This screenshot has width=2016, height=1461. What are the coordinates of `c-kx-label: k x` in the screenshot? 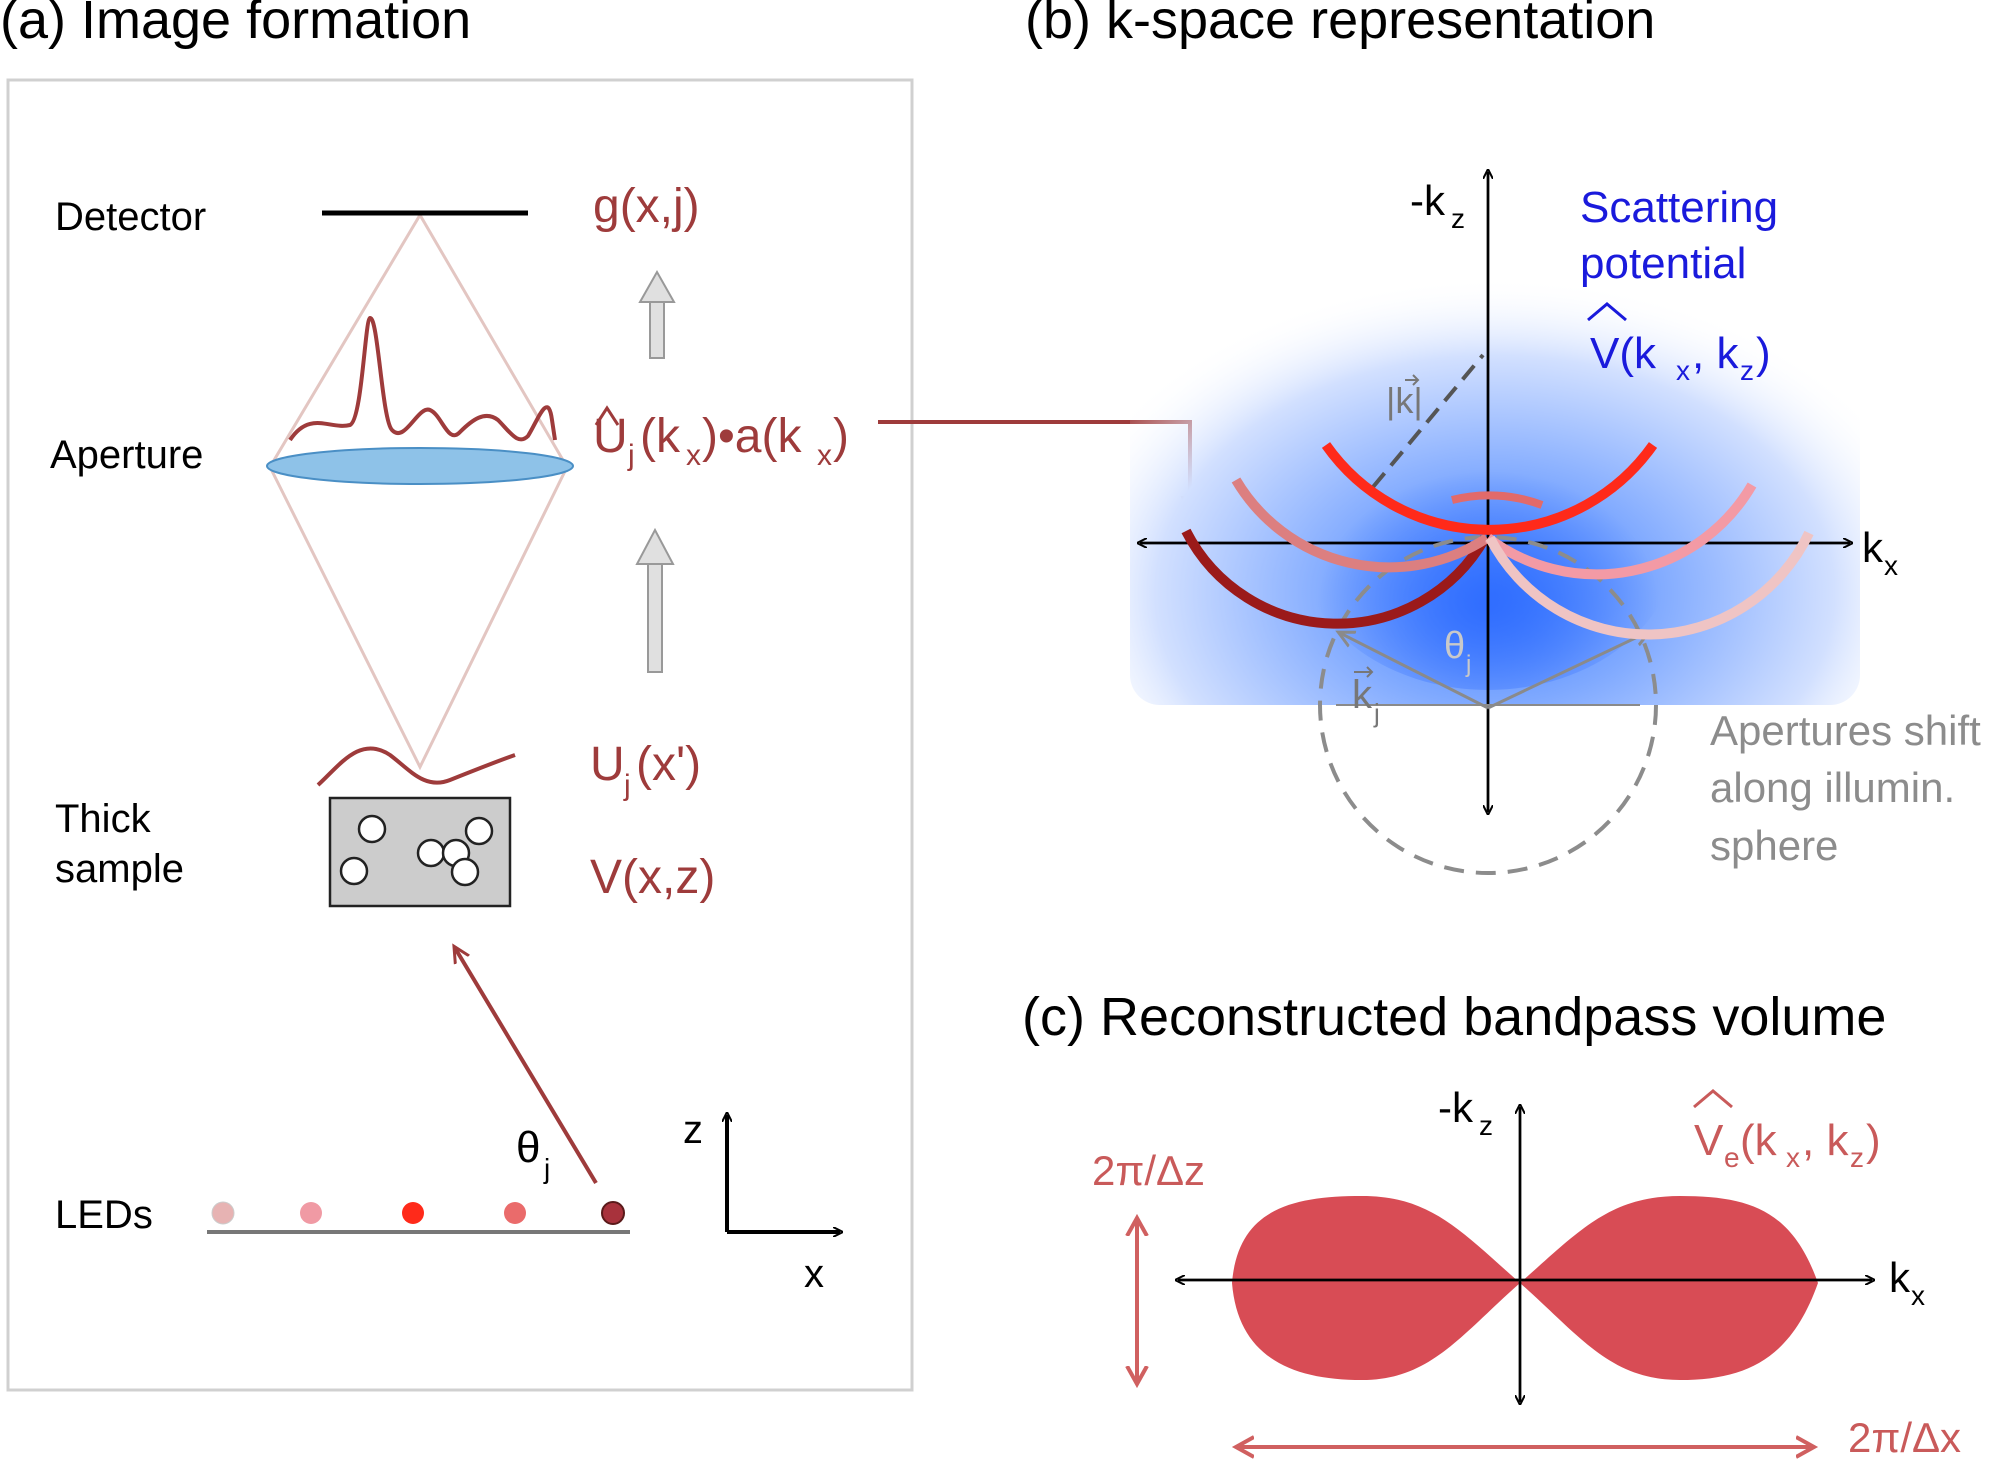 It's located at (1907, 1282).